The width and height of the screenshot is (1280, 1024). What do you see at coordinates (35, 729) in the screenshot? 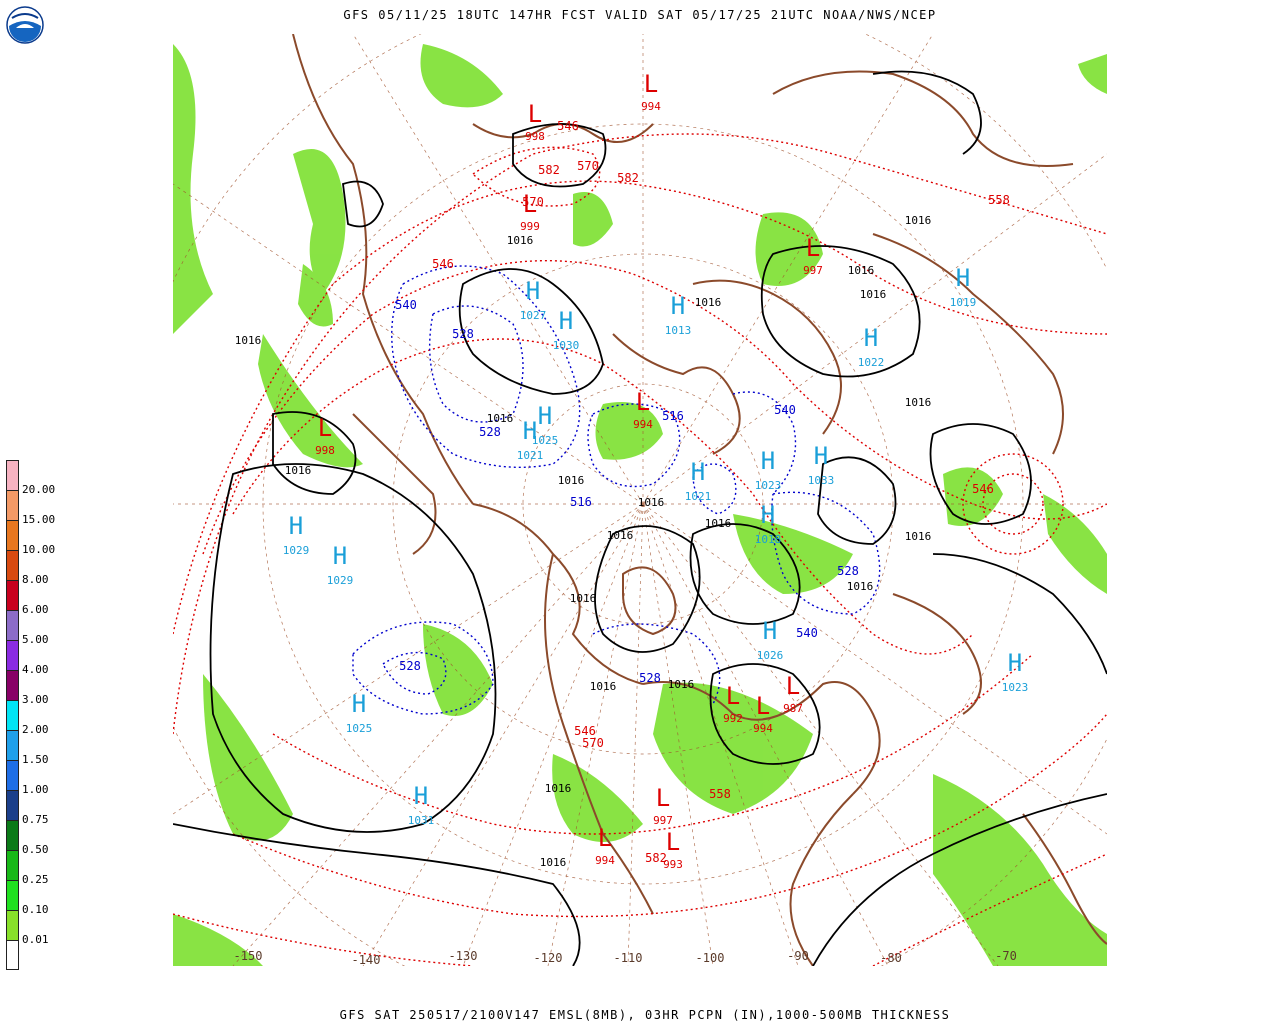
I see `legend-label: 2.00` at bounding box center [35, 729].